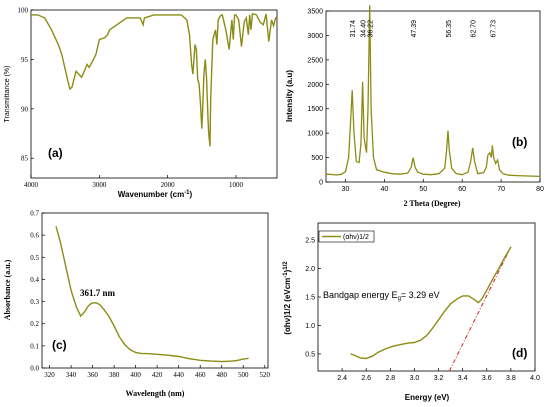 This screenshot has width=550, height=407. I want to click on panel-c-xlabel: Wavelength (nm), so click(155, 393).